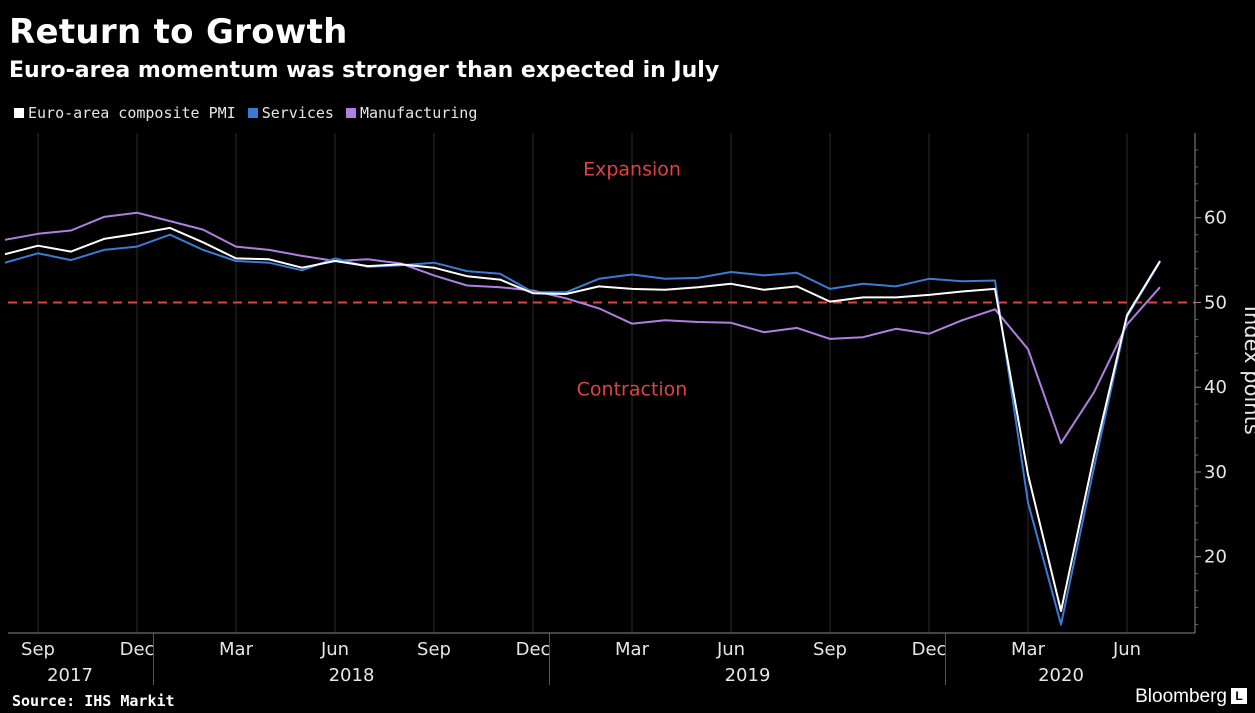  What do you see at coordinates (632, 390) in the screenshot?
I see `contraction-label: Contraction` at bounding box center [632, 390].